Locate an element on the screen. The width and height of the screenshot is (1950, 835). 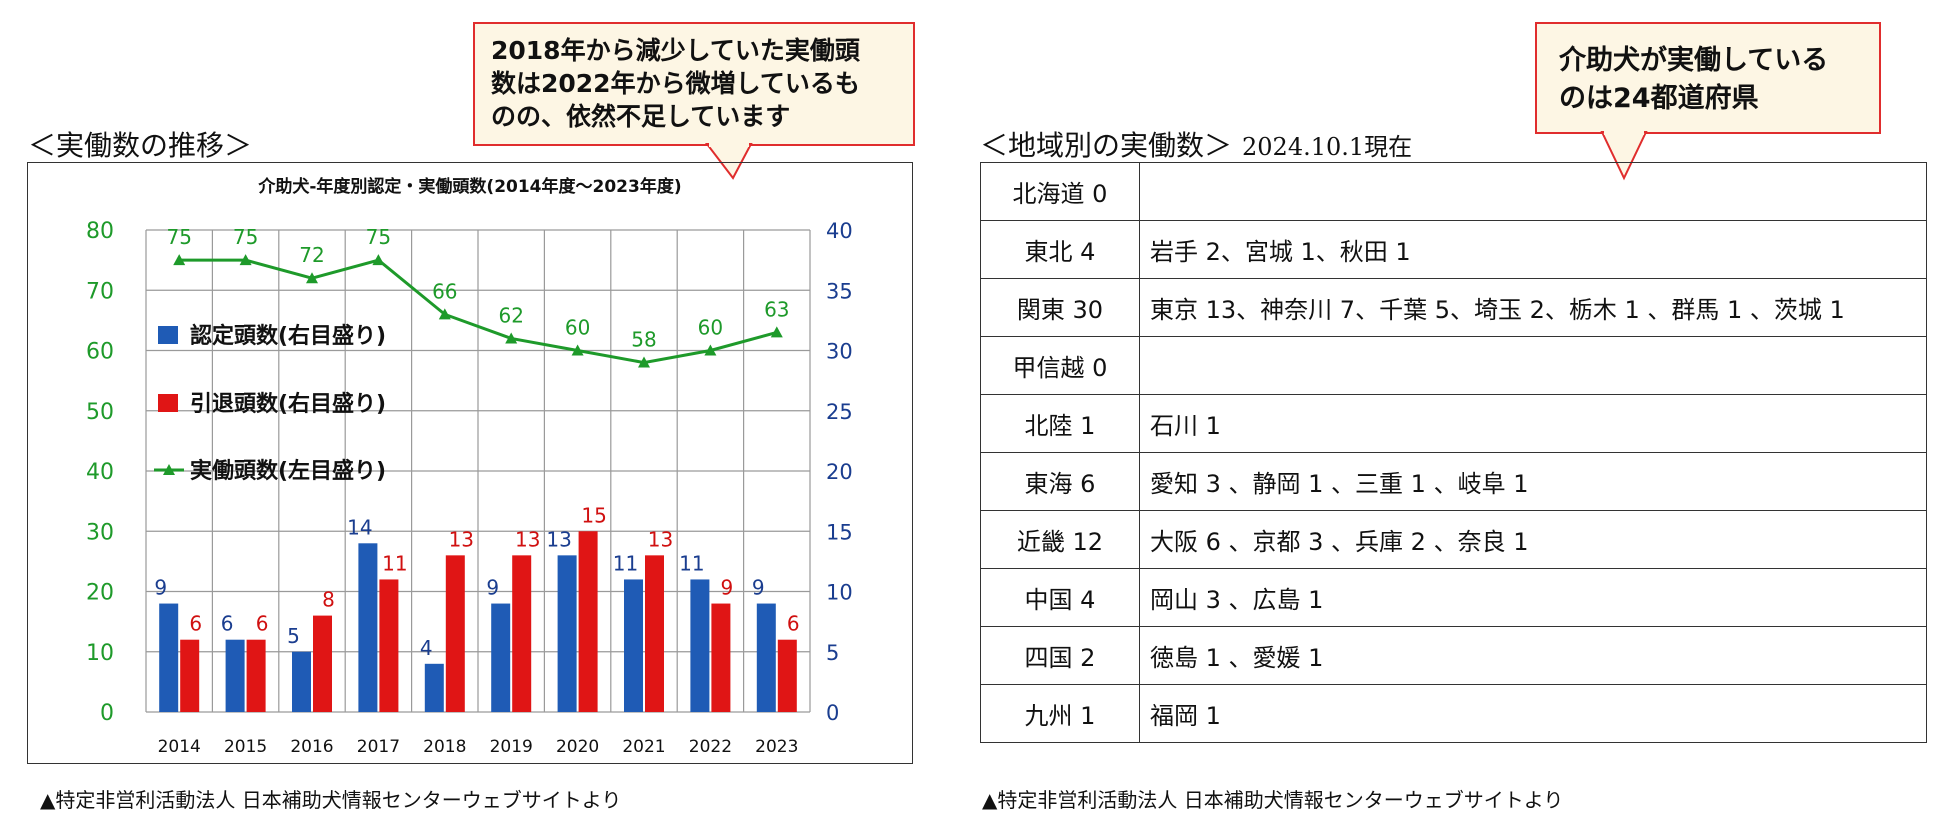
region-name-cell: 関東 30 is located at coordinates (1060, 307).